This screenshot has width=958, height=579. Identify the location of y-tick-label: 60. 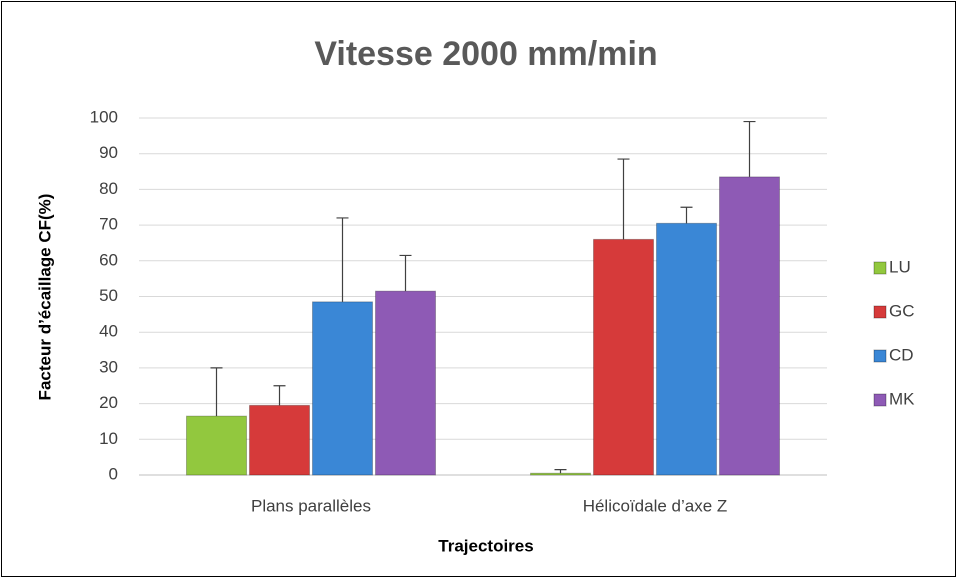
(108, 259).